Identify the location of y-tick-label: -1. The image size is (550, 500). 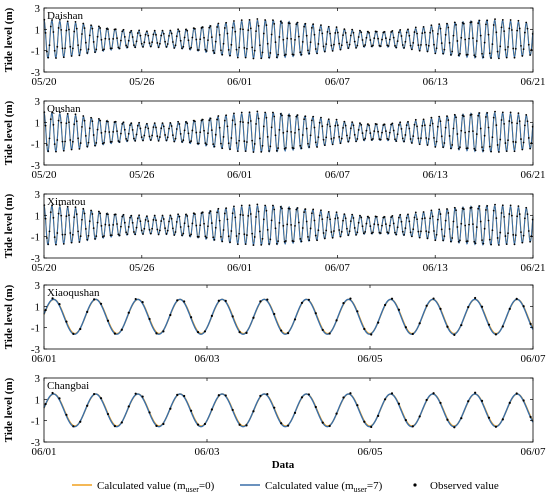
(35, 238).